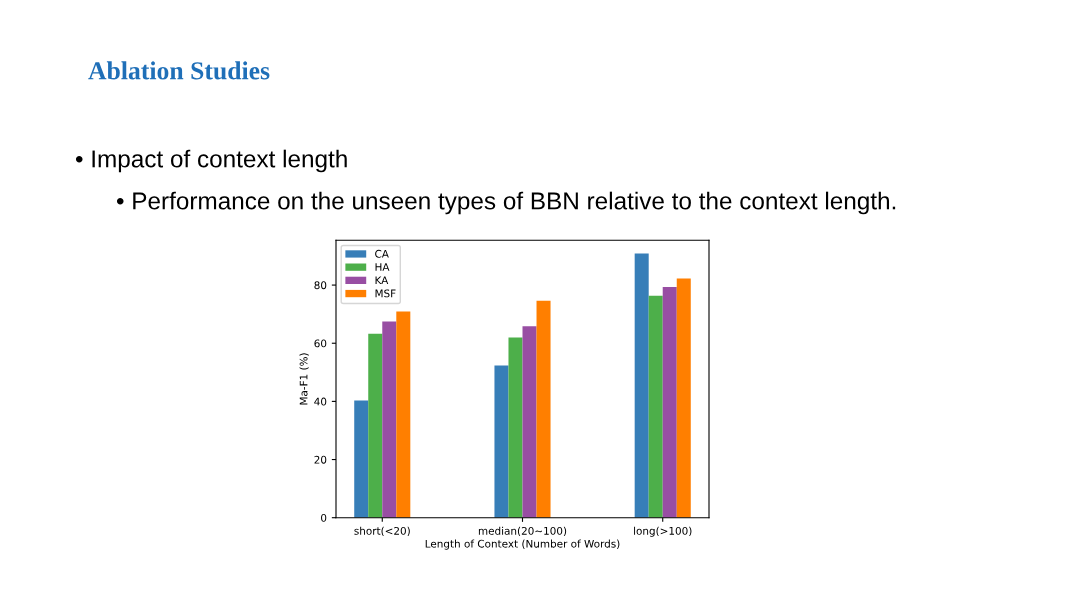  I want to click on y-tick-label: 80, so click(320, 285).